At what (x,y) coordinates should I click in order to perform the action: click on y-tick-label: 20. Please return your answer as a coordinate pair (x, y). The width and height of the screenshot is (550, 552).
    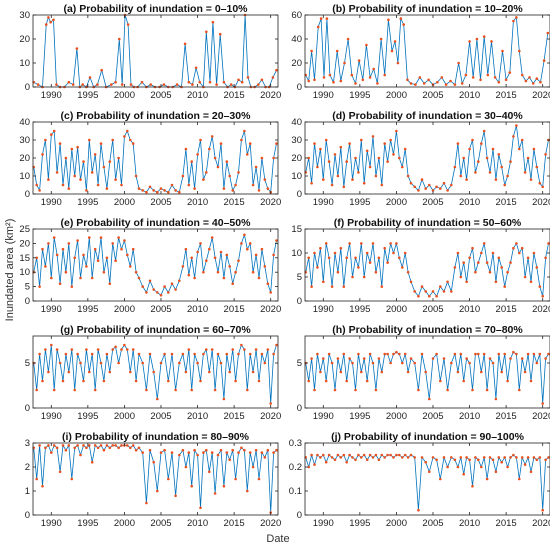
    Looking at the image, I should click on (24, 243).